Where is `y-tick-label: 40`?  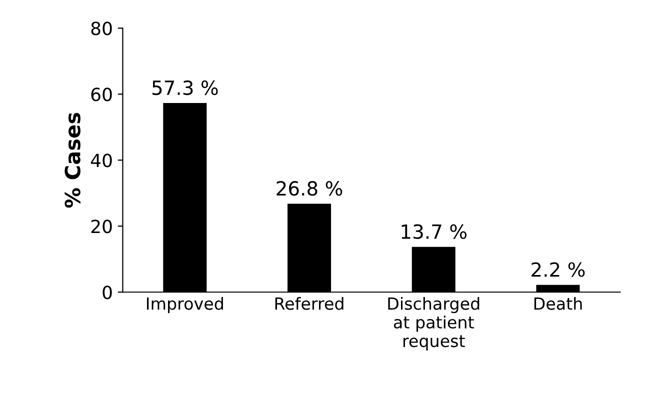
y-tick-label: 40 is located at coordinates (101, 161).